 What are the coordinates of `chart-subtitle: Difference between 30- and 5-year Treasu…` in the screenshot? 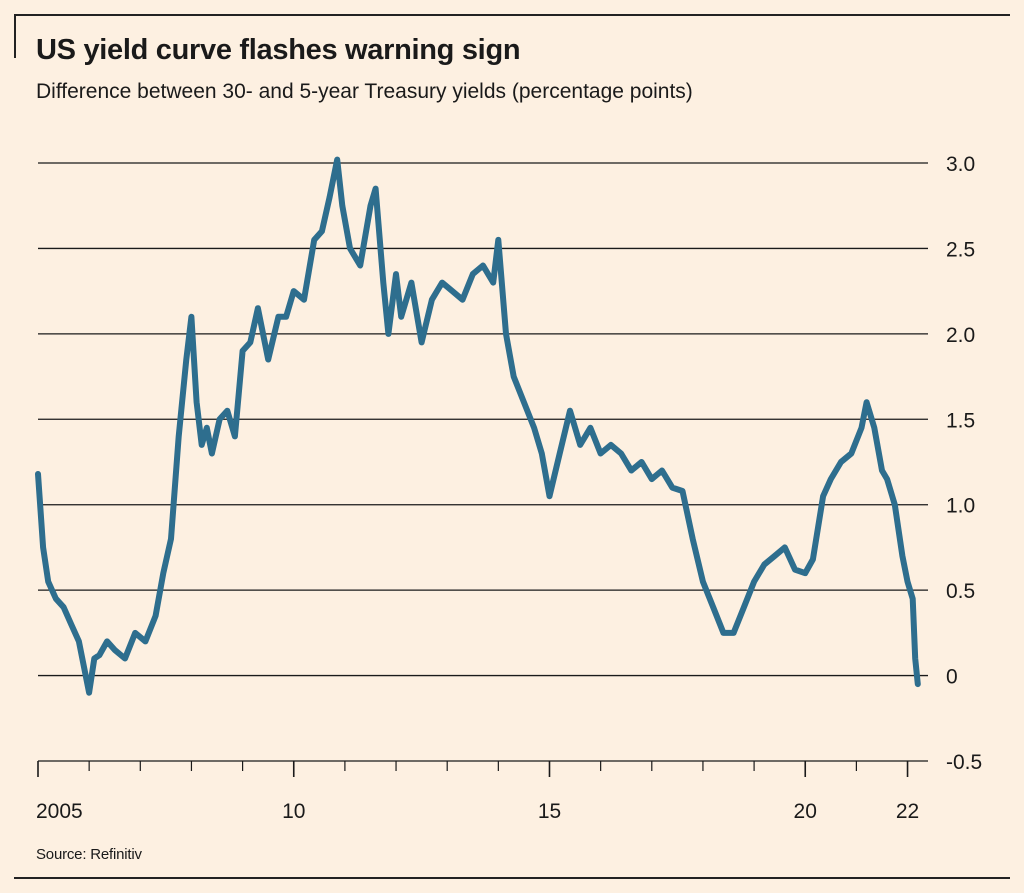 It's located at (364, 91).